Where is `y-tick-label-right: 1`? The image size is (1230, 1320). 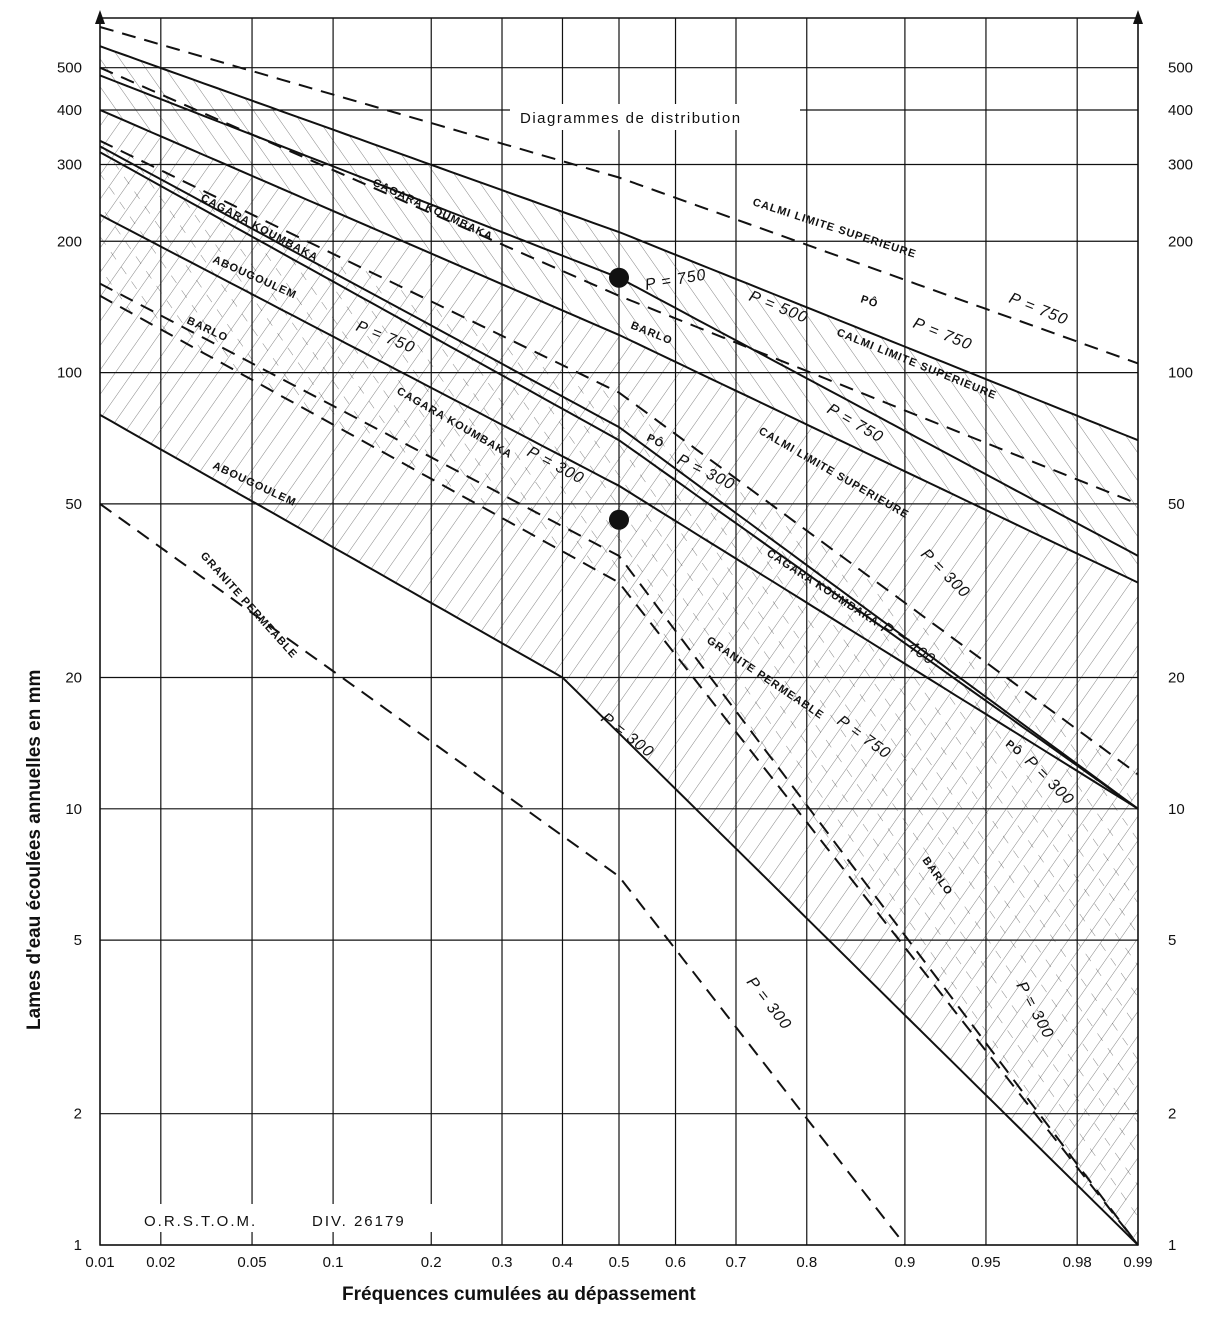 y-tick-label-right: 1 is located at coordinates (1172, 1245).